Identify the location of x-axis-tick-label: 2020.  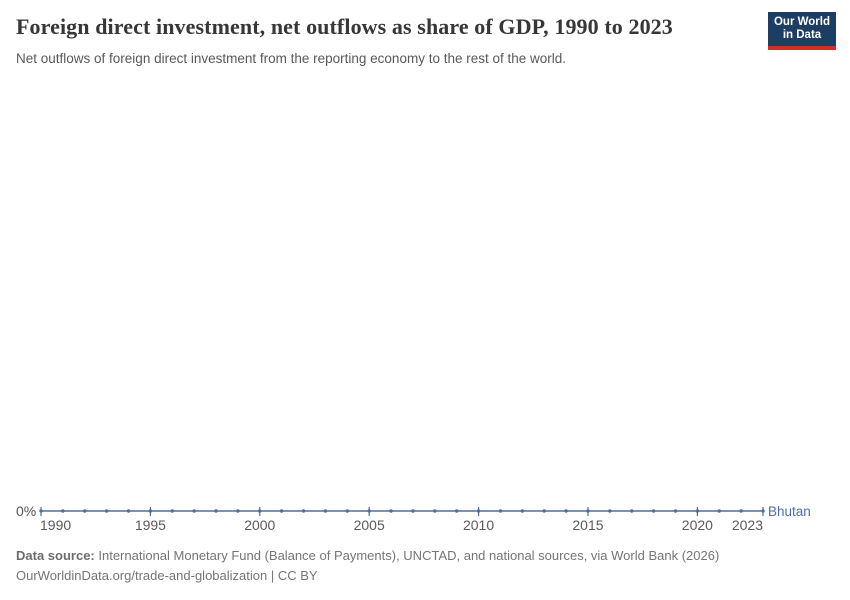
(697, 525).